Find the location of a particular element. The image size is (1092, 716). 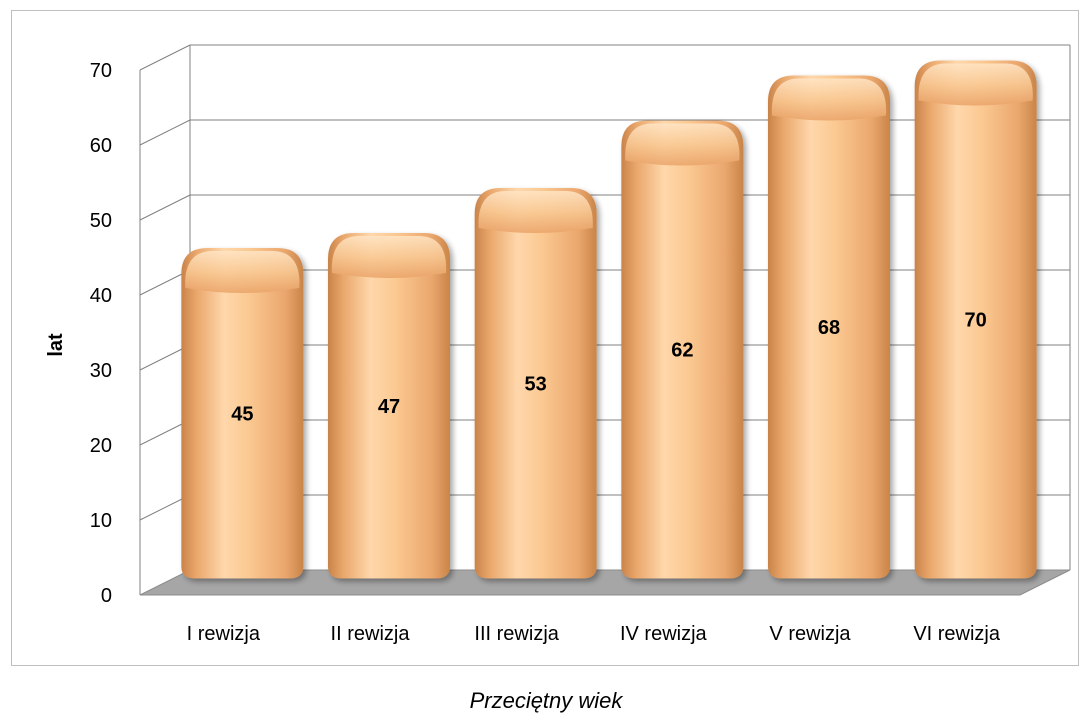

data-label: 62 is located at coordinates (682, 351).